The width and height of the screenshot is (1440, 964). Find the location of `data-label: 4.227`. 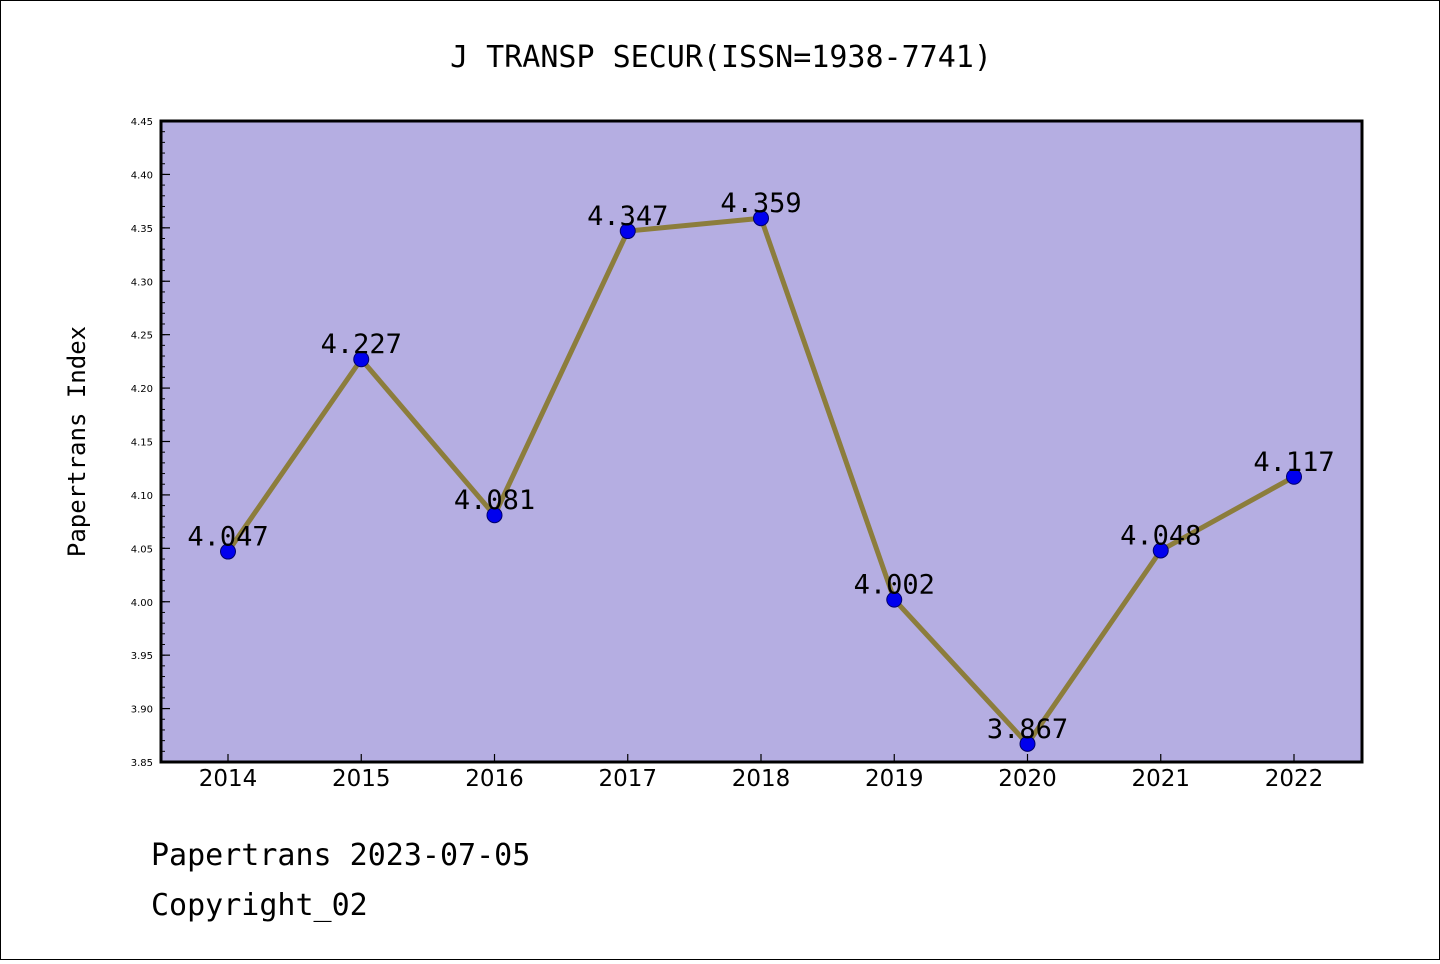

data-label: 4.227 is located at coordinates (361, 344).